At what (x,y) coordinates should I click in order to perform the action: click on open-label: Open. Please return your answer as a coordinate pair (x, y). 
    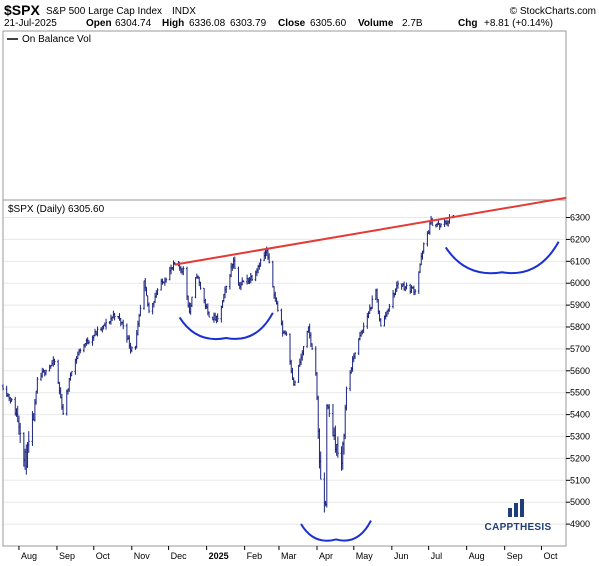
    Looking at the image, I should click on (99, 23).